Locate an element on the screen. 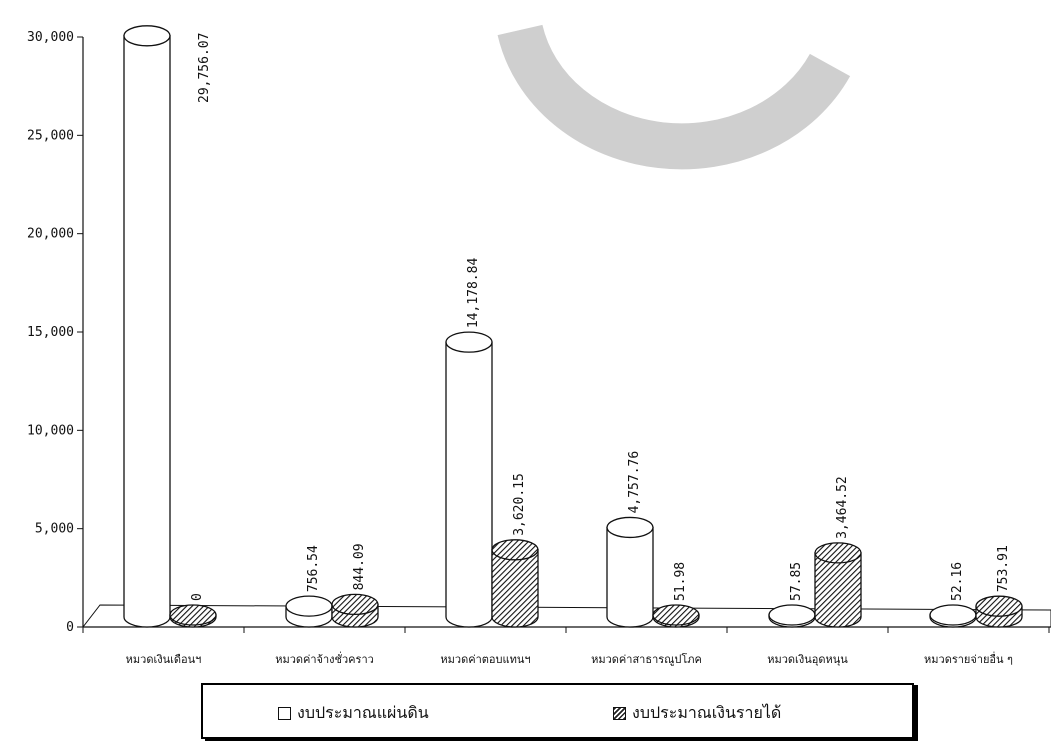 This screenshot has height=746, width=1051. bar-value-label: 52.16 is located at coordinates (957, 581).